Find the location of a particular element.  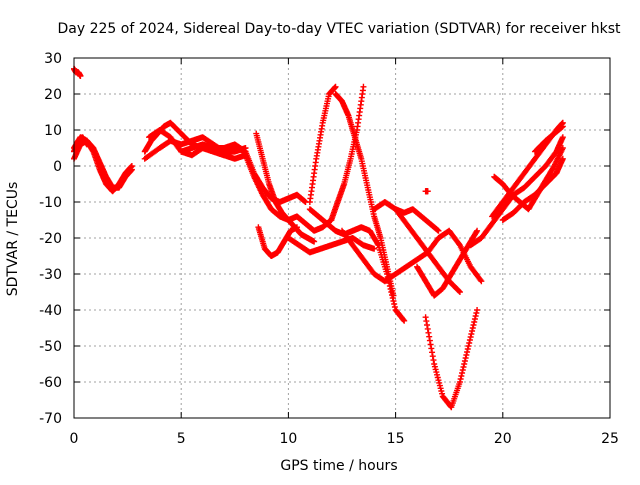

y-tick-label: -60 is located at coordinates (50, 383).